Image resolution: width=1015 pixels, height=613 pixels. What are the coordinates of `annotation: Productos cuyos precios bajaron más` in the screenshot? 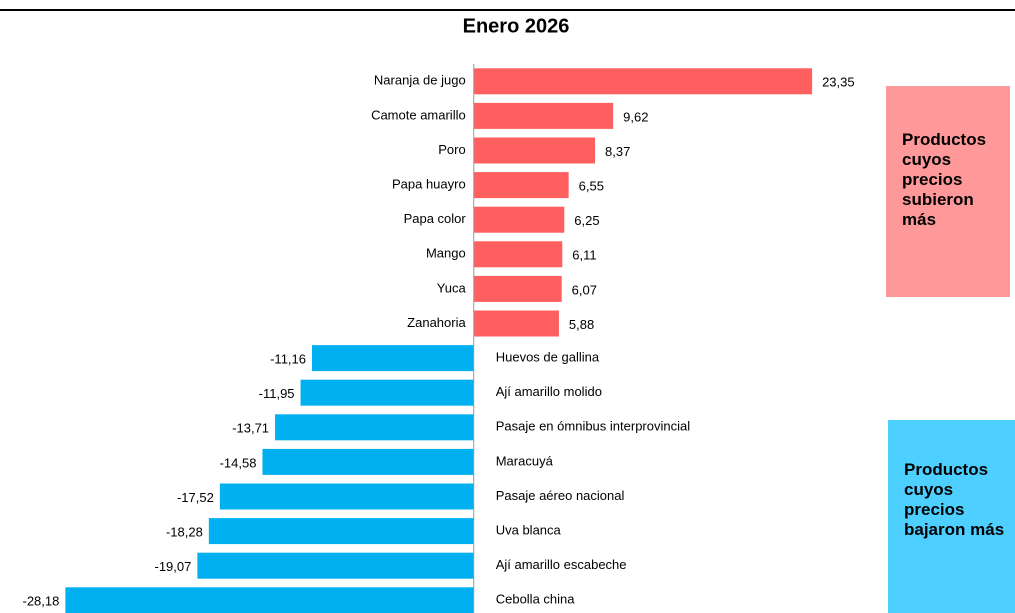 It's located at (951, 516).